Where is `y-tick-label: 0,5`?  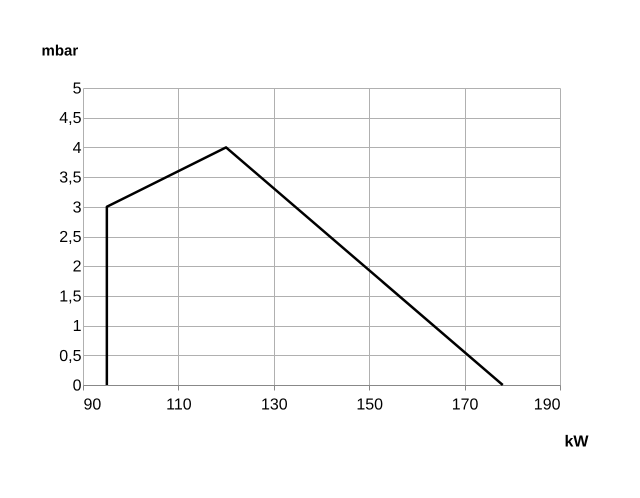 y-tick-label: 0,5 is located at coordinates (70, 356).